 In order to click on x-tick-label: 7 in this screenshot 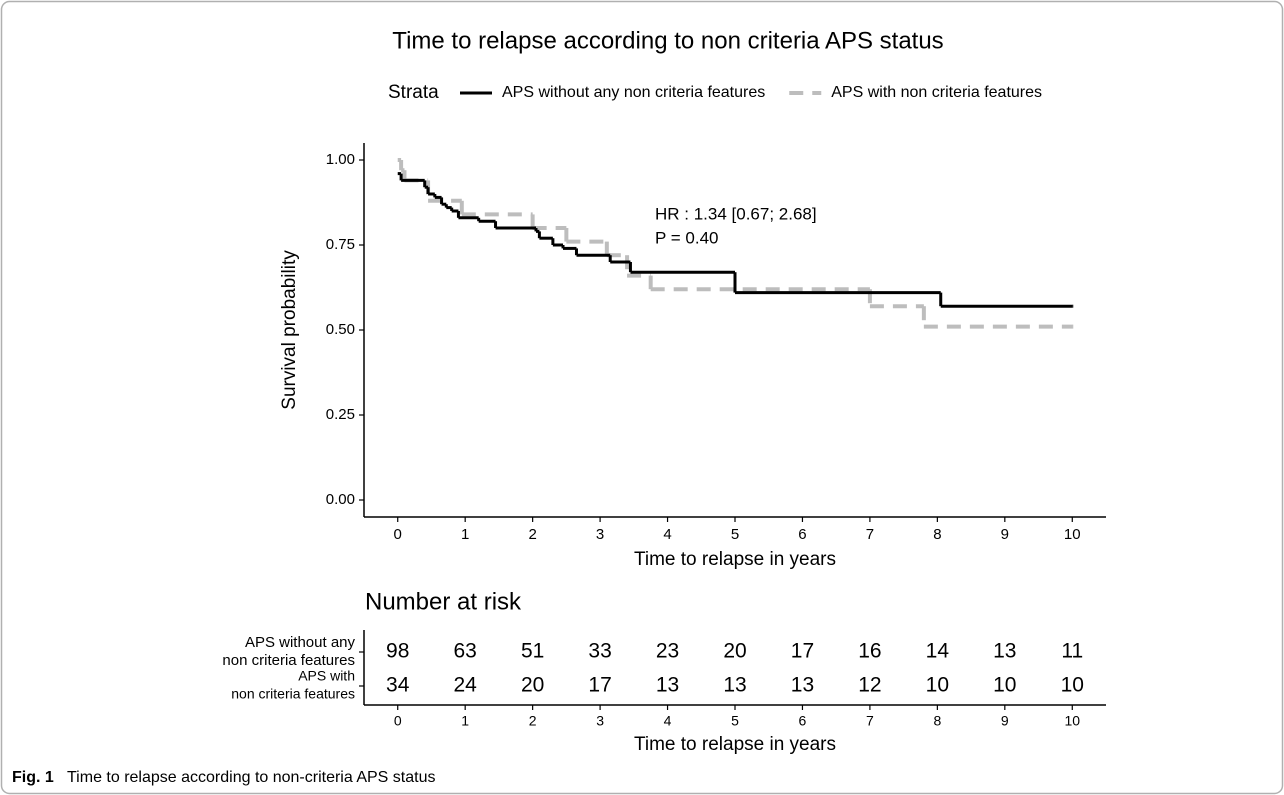, I will do `click(870, 534)`.